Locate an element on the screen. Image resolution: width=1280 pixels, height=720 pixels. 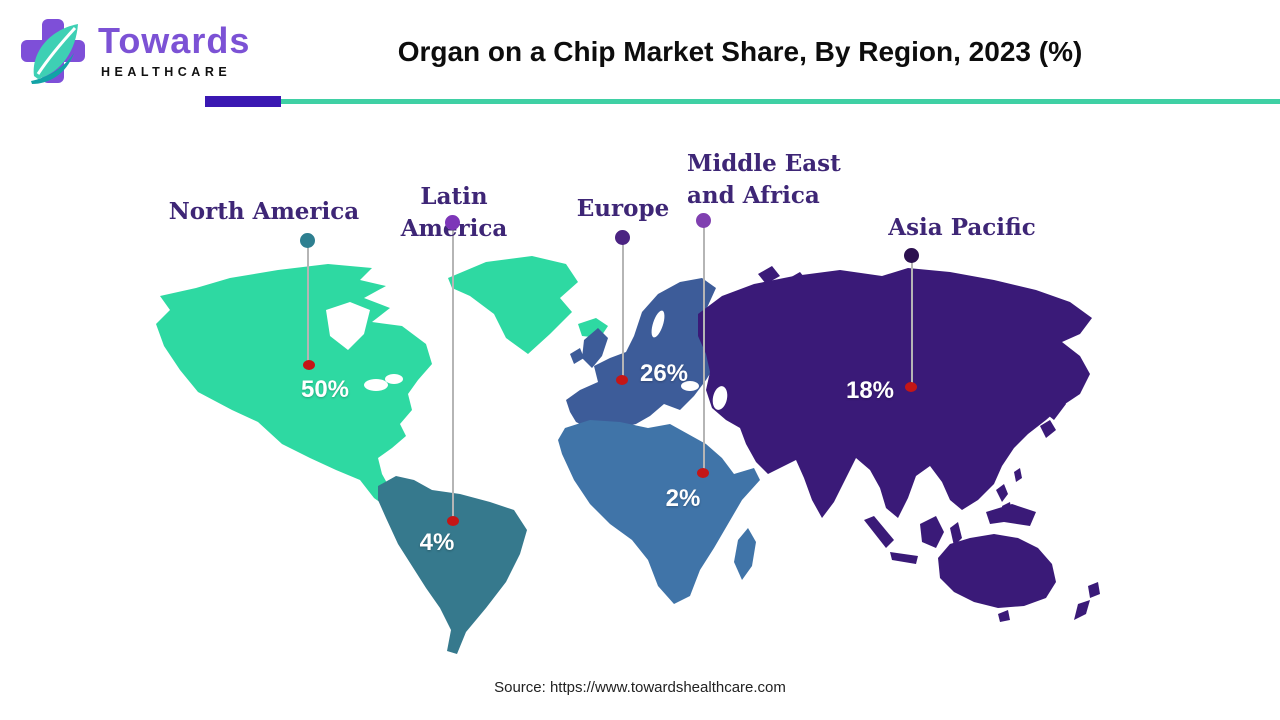
north-america-region is located at coordinates (382, 382).